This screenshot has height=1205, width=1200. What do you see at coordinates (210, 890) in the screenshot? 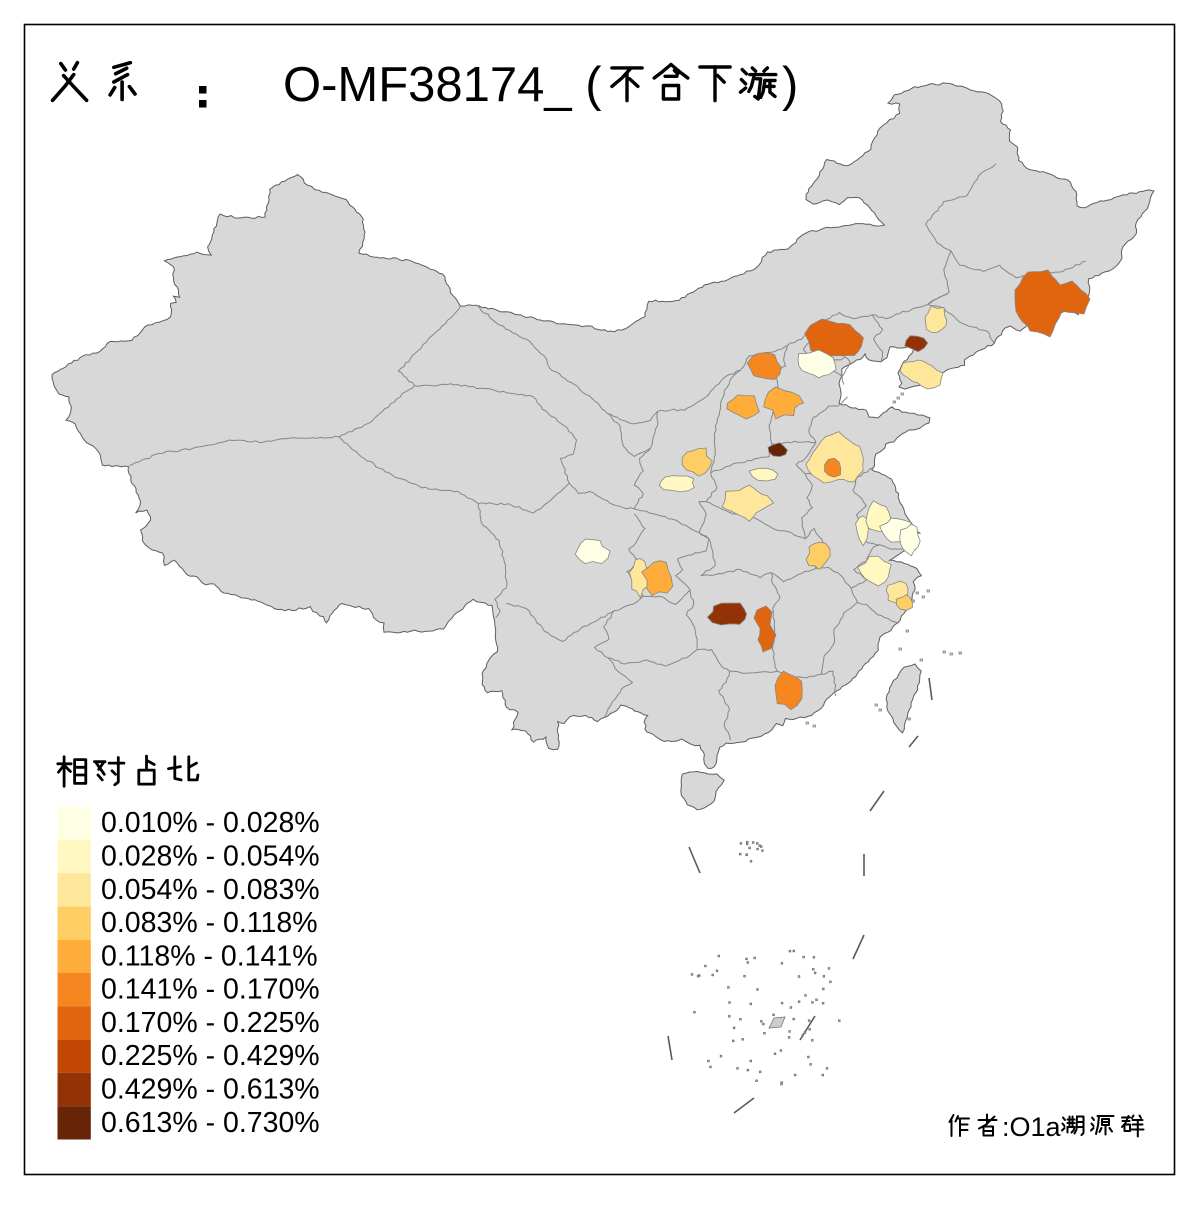
I see `svg-text: 0.054% - 0.083%` at bounding box center [210, 890].